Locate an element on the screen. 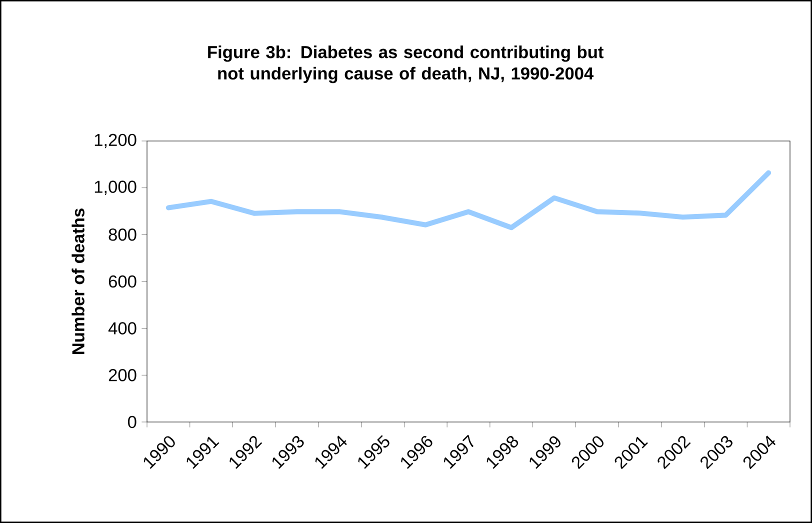  y-tick-label: 1,000 is located at coordinates (115, 187).